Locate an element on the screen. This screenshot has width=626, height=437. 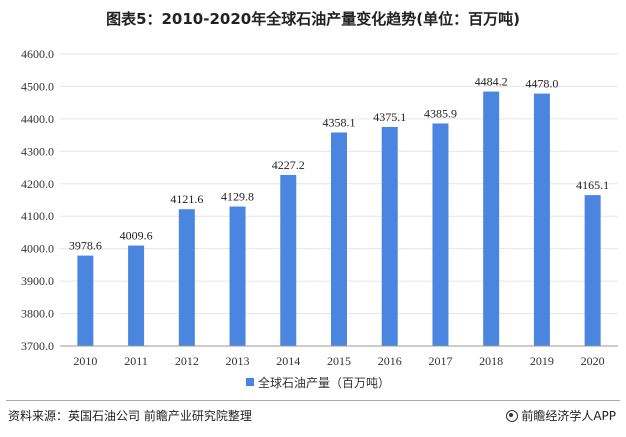
x-tick-label: 2017 is located at coordinates (440, 361).